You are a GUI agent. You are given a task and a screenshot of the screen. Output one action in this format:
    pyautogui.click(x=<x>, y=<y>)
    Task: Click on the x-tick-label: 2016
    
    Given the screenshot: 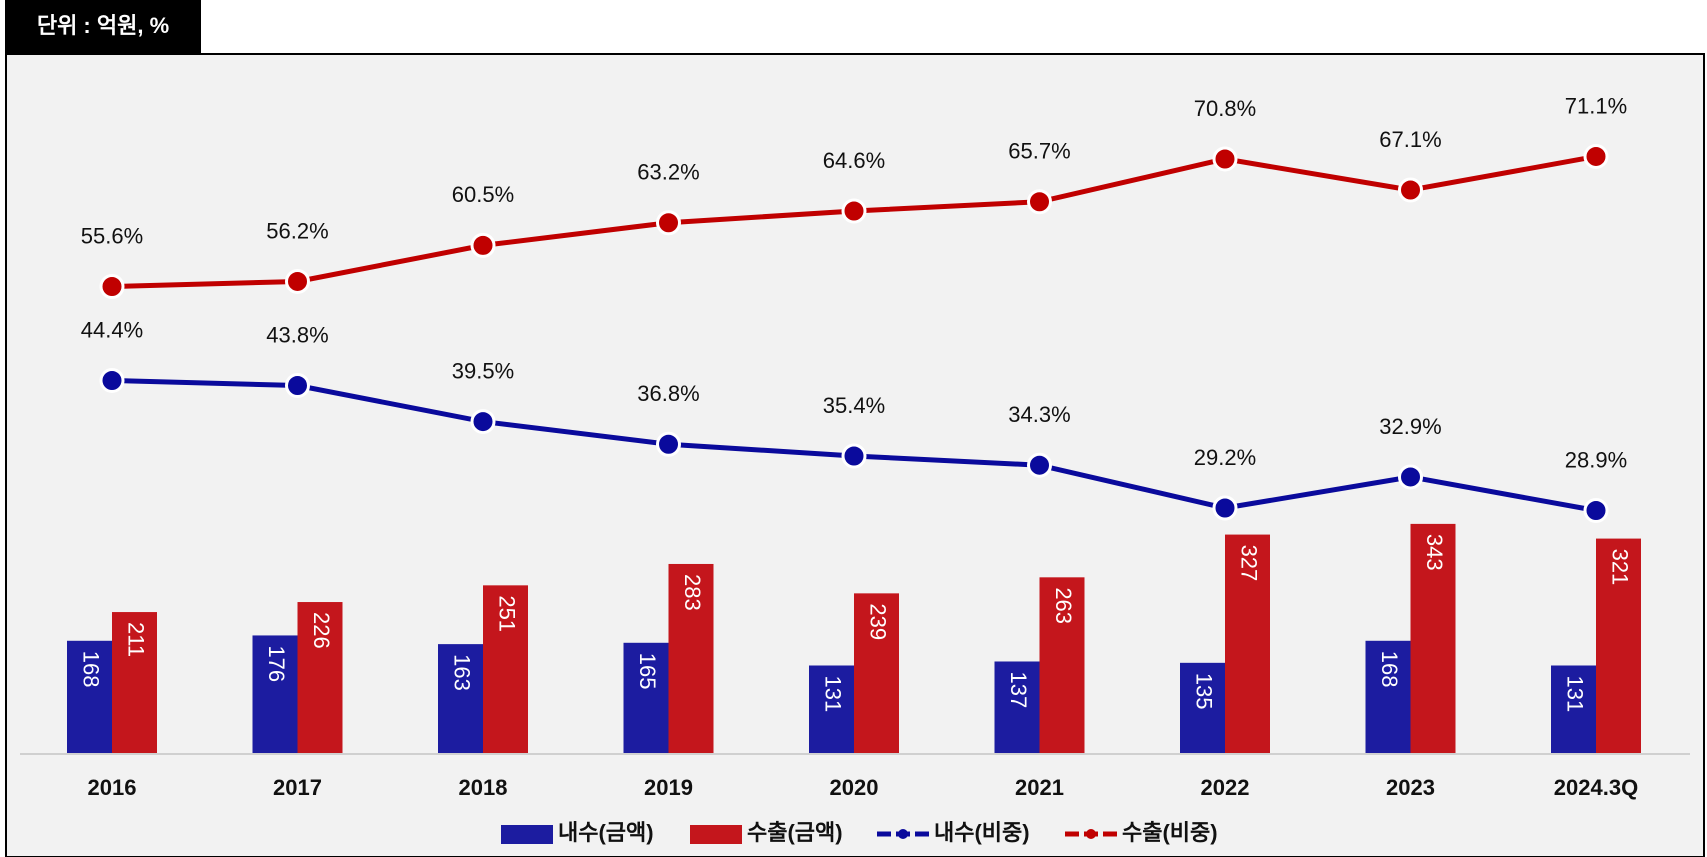 What is the action you would take?
    pyautogui.click(x=112, y=787)
    